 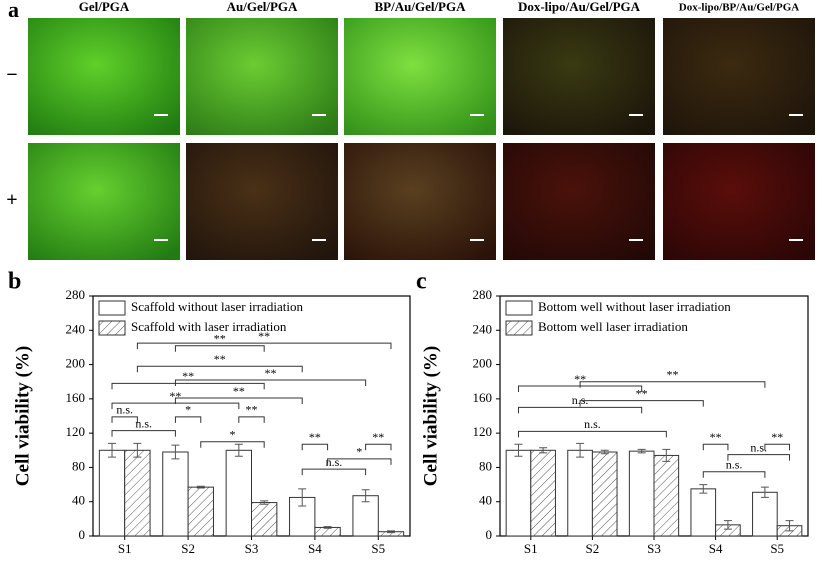 I want to click on legend-label: Scaffold without laser irradiation, so click(x=217, y=306).